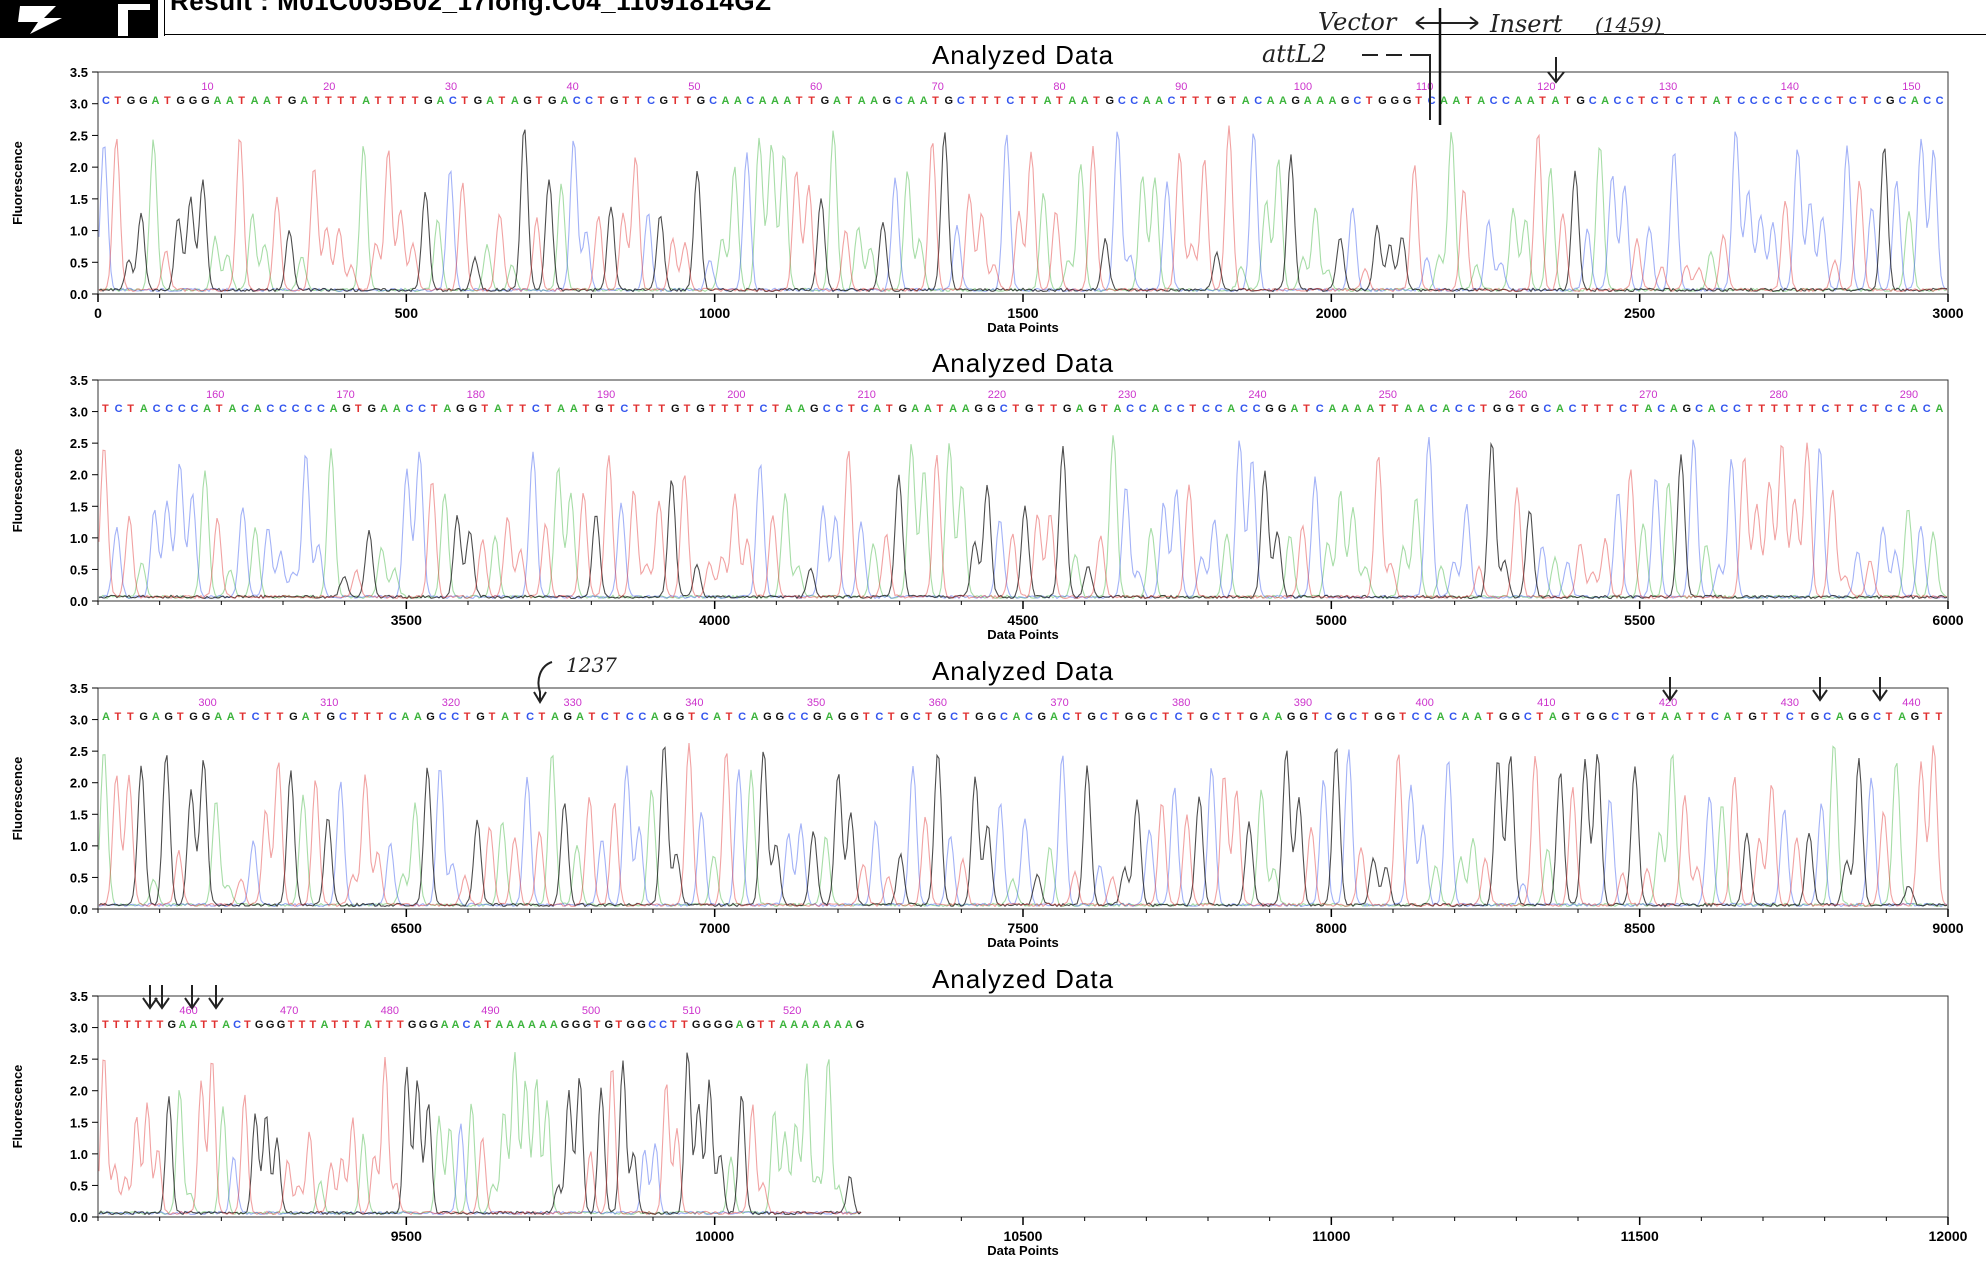 This screenshot has height=1261, width=1986. What do you see at coordinates (407, 313) in the screenshot?
I see `x-tick-label: 500` at bounding box center [407, 313].